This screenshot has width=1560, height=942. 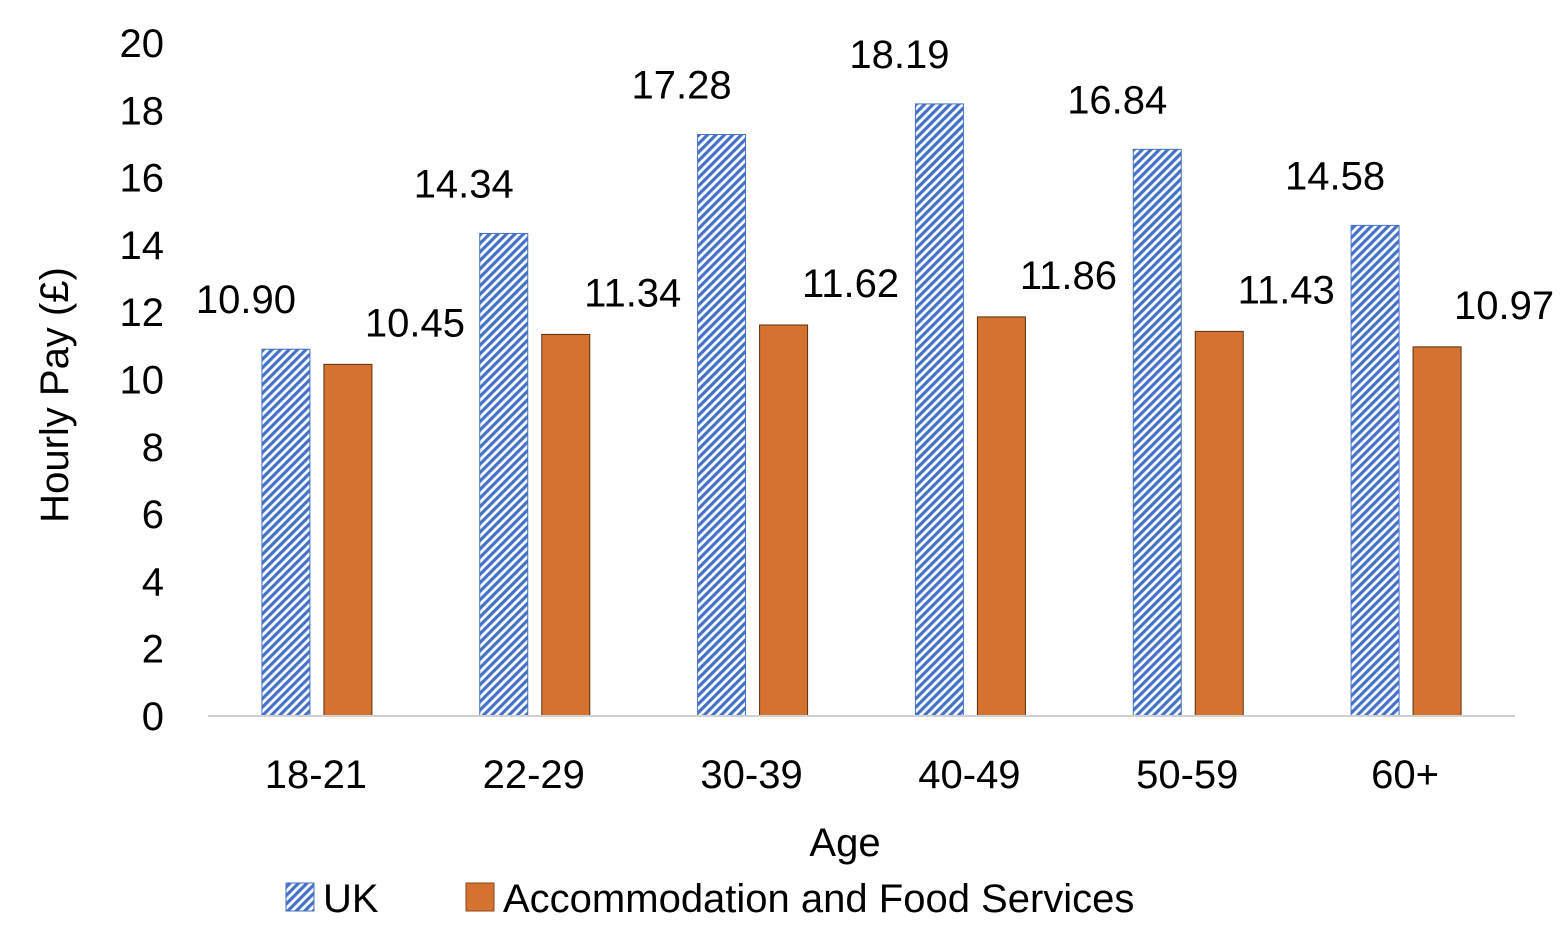 I want to click on x-axis-tick-labels: 18-21 22-29 30-39 40-49 50-59 60+, so click(x=852, y=775).